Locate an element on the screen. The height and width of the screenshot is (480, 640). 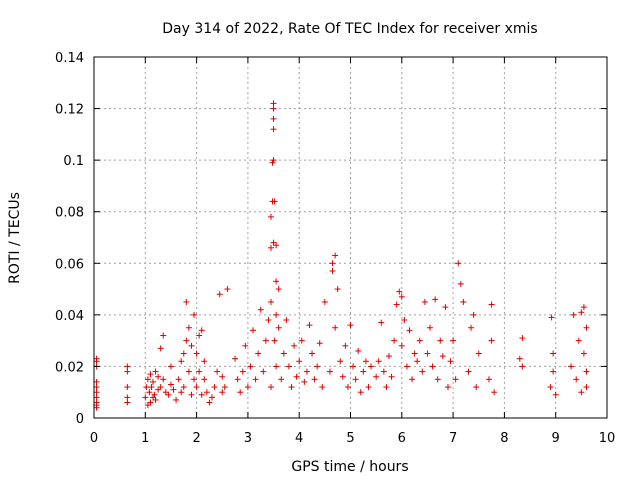
y-tick-label: 0 is located at coordinates (80, 419).